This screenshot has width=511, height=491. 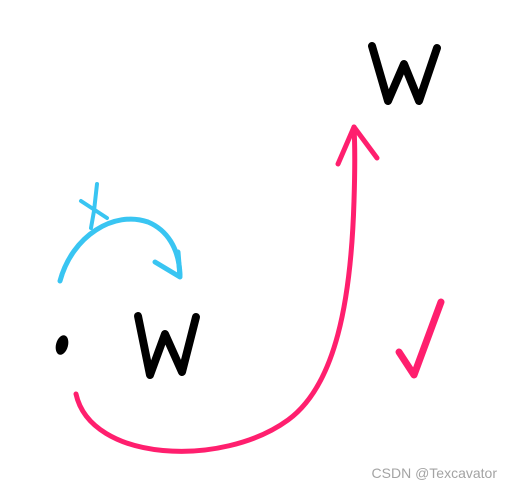 I want to click on blue-x-marker, so click(x=94, y=206).